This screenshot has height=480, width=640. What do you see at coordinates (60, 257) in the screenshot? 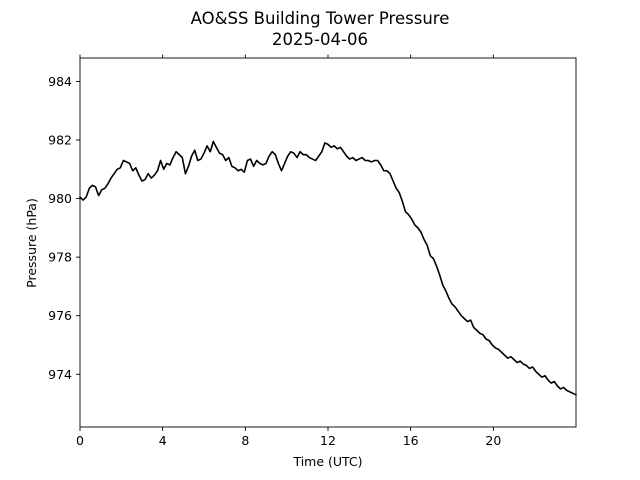
I see `y-tick-label: 978` at bounding box center [60, 257].